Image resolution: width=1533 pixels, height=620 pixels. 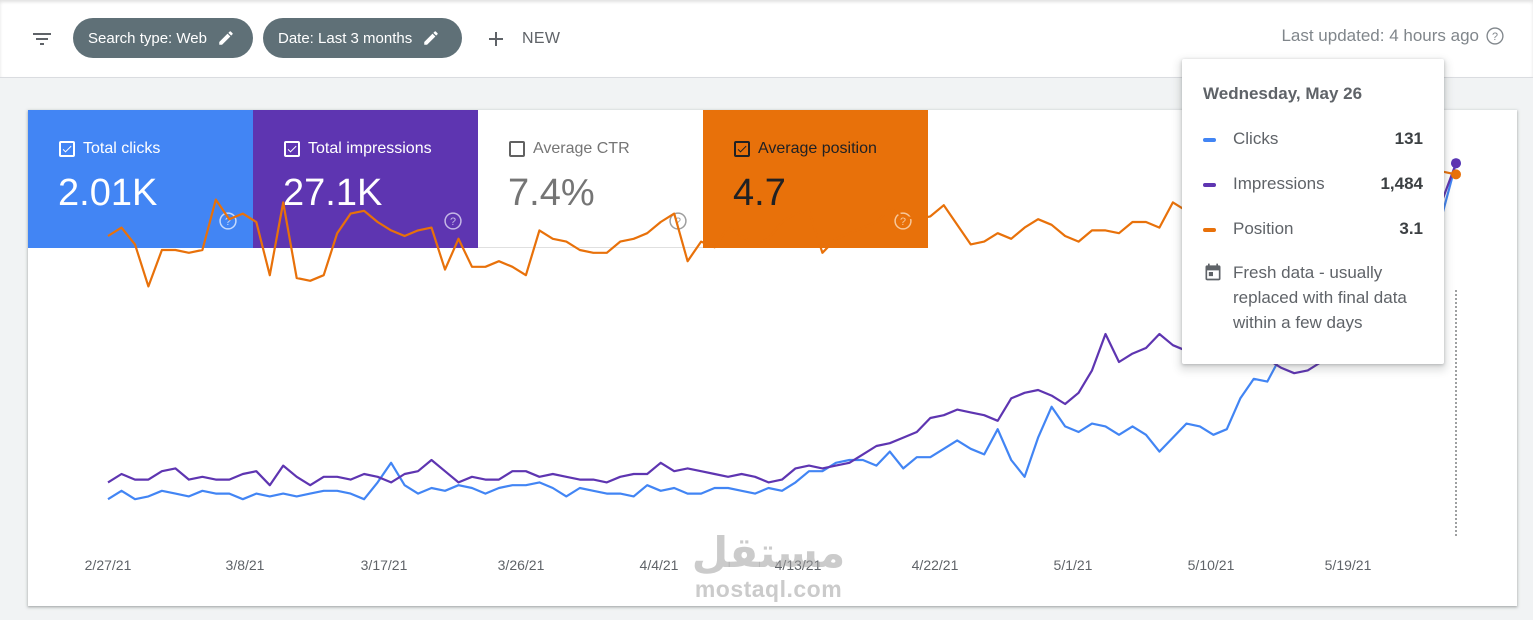 I want to click on metric-average-ctr: Average CTR 7.4% ?, so click(x=590, y=179).